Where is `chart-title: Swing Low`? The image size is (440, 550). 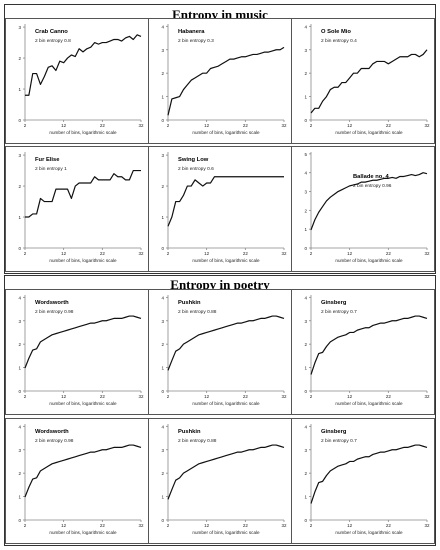
chart-title: Swing Low is located at coordinates (193, 160).